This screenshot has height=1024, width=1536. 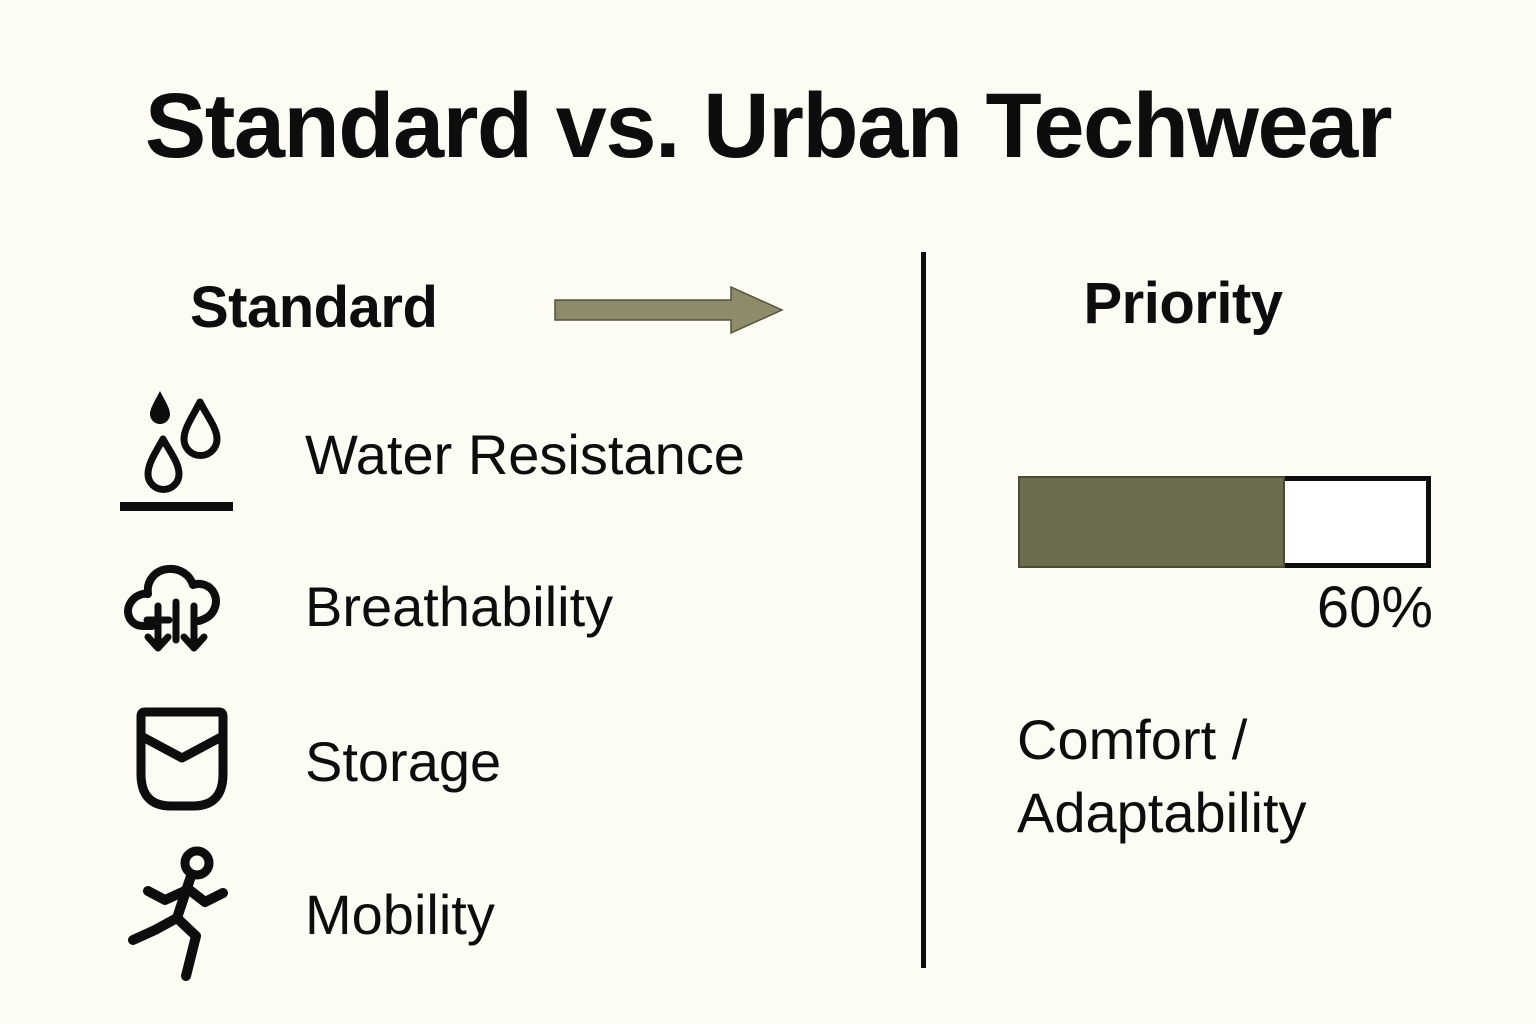 What do you see at coordinates (178, 913) in the screenshot?
I see `mobility-icon` at bounding box center [178, 913].